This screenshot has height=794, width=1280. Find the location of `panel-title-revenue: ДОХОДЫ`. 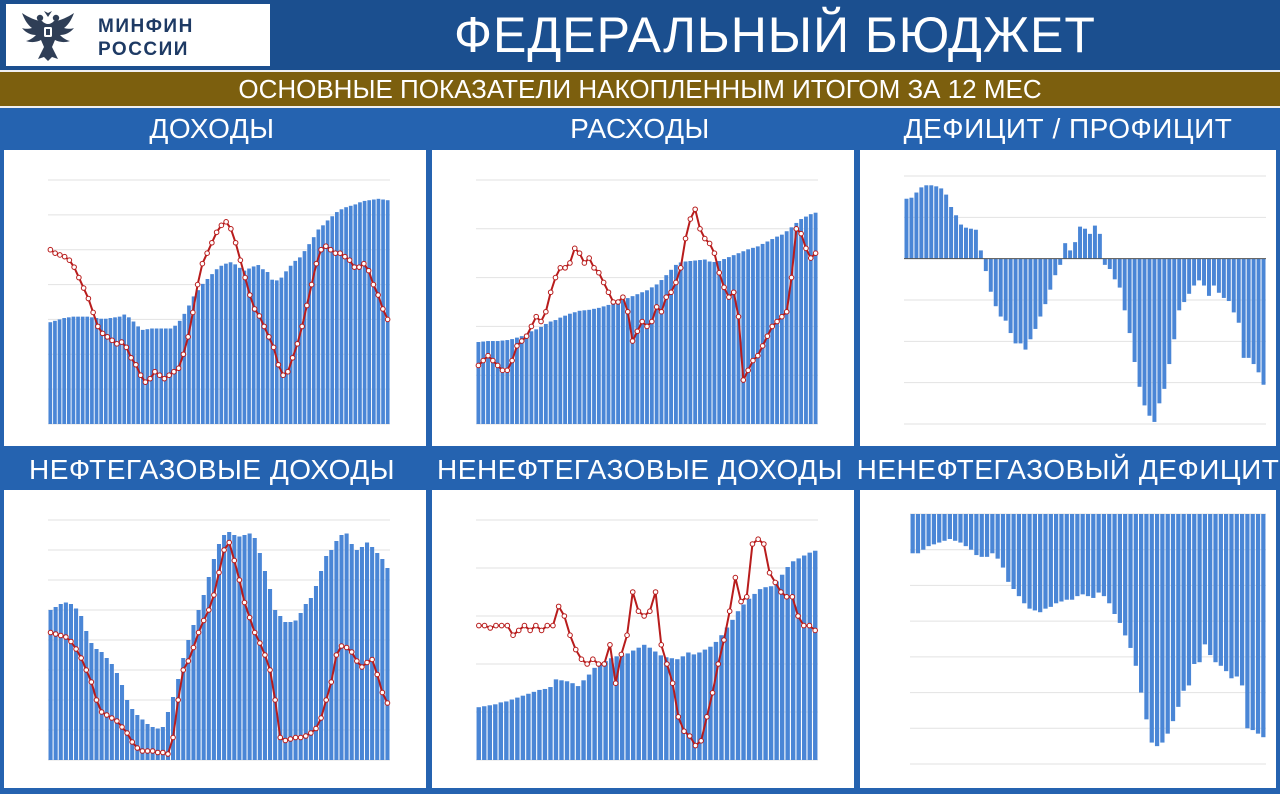

panel-title-revenue: ДОХОДЫ is located at coordinates (212, 128).